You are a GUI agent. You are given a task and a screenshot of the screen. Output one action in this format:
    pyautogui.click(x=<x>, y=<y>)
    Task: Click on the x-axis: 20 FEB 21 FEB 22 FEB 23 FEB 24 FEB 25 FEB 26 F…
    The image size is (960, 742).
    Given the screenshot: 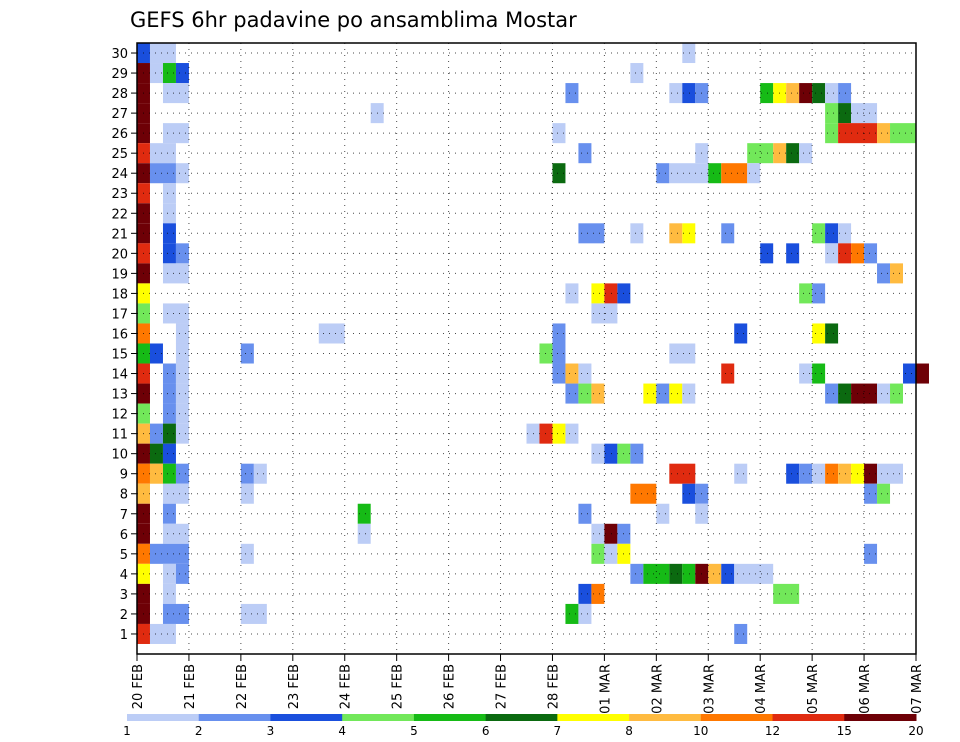 What is the action you would take?
    pyautogui.click(x=528, y=684)
    